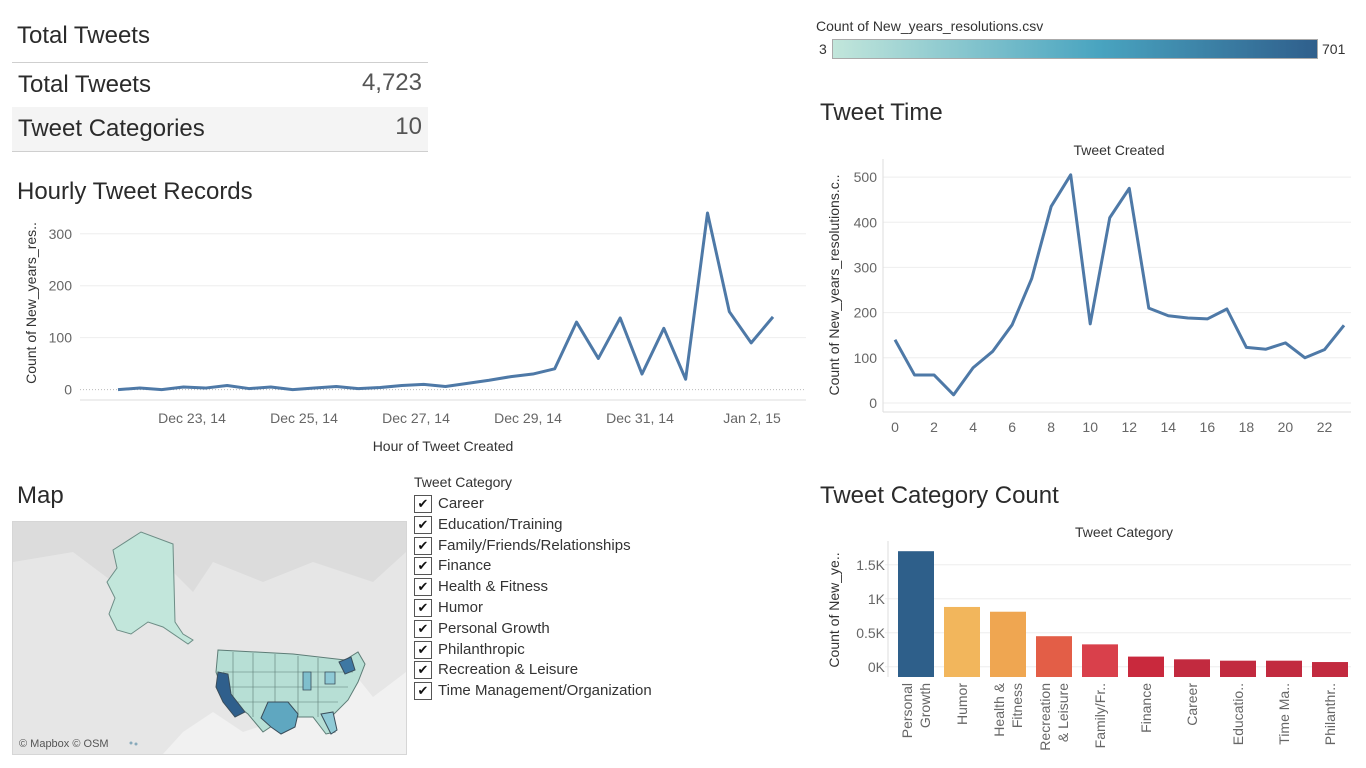 The image size is (1366, 768). What do you see at coordinates (443, 446) in the screenshot?
I see `hourly-x-axis-title: Hour of Tweet Created` at bounding box center [443, 446].